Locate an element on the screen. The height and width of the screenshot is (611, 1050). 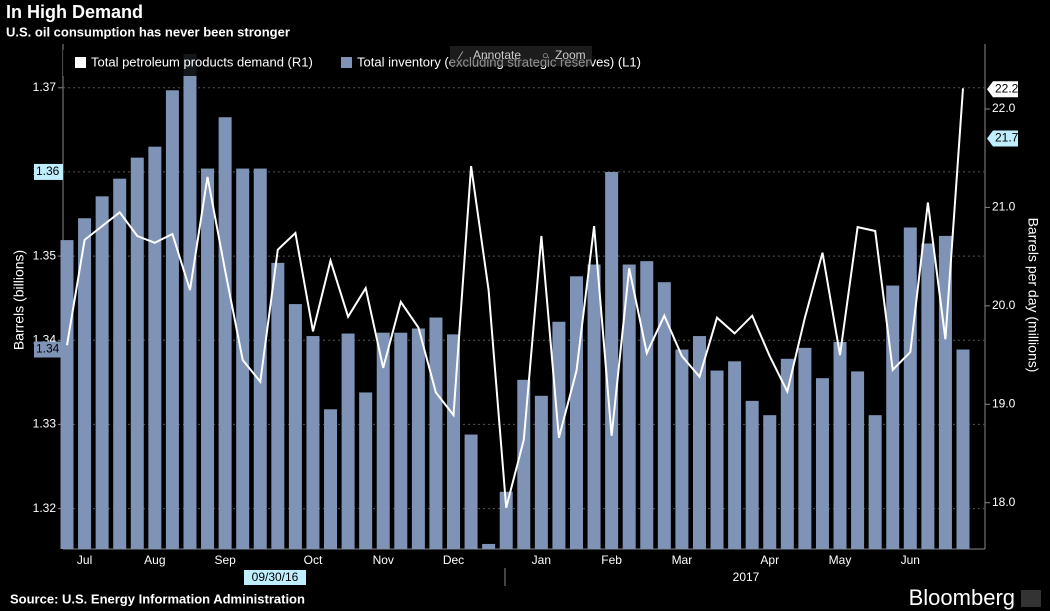
toolbar-button: Annotate is located at coordinates (497, 55).